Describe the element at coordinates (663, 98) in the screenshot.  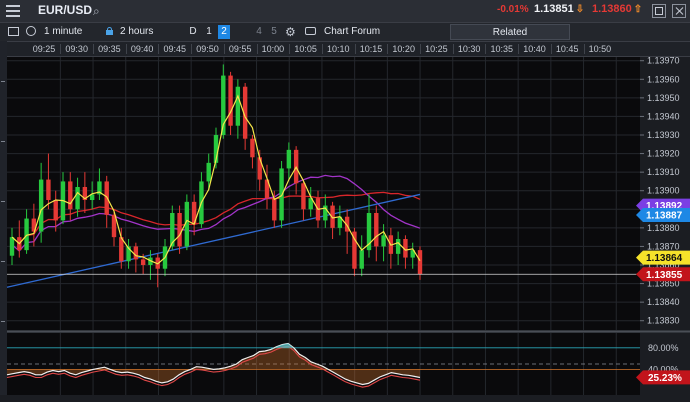
I see `price-tick-label: 1.13950` at that location.